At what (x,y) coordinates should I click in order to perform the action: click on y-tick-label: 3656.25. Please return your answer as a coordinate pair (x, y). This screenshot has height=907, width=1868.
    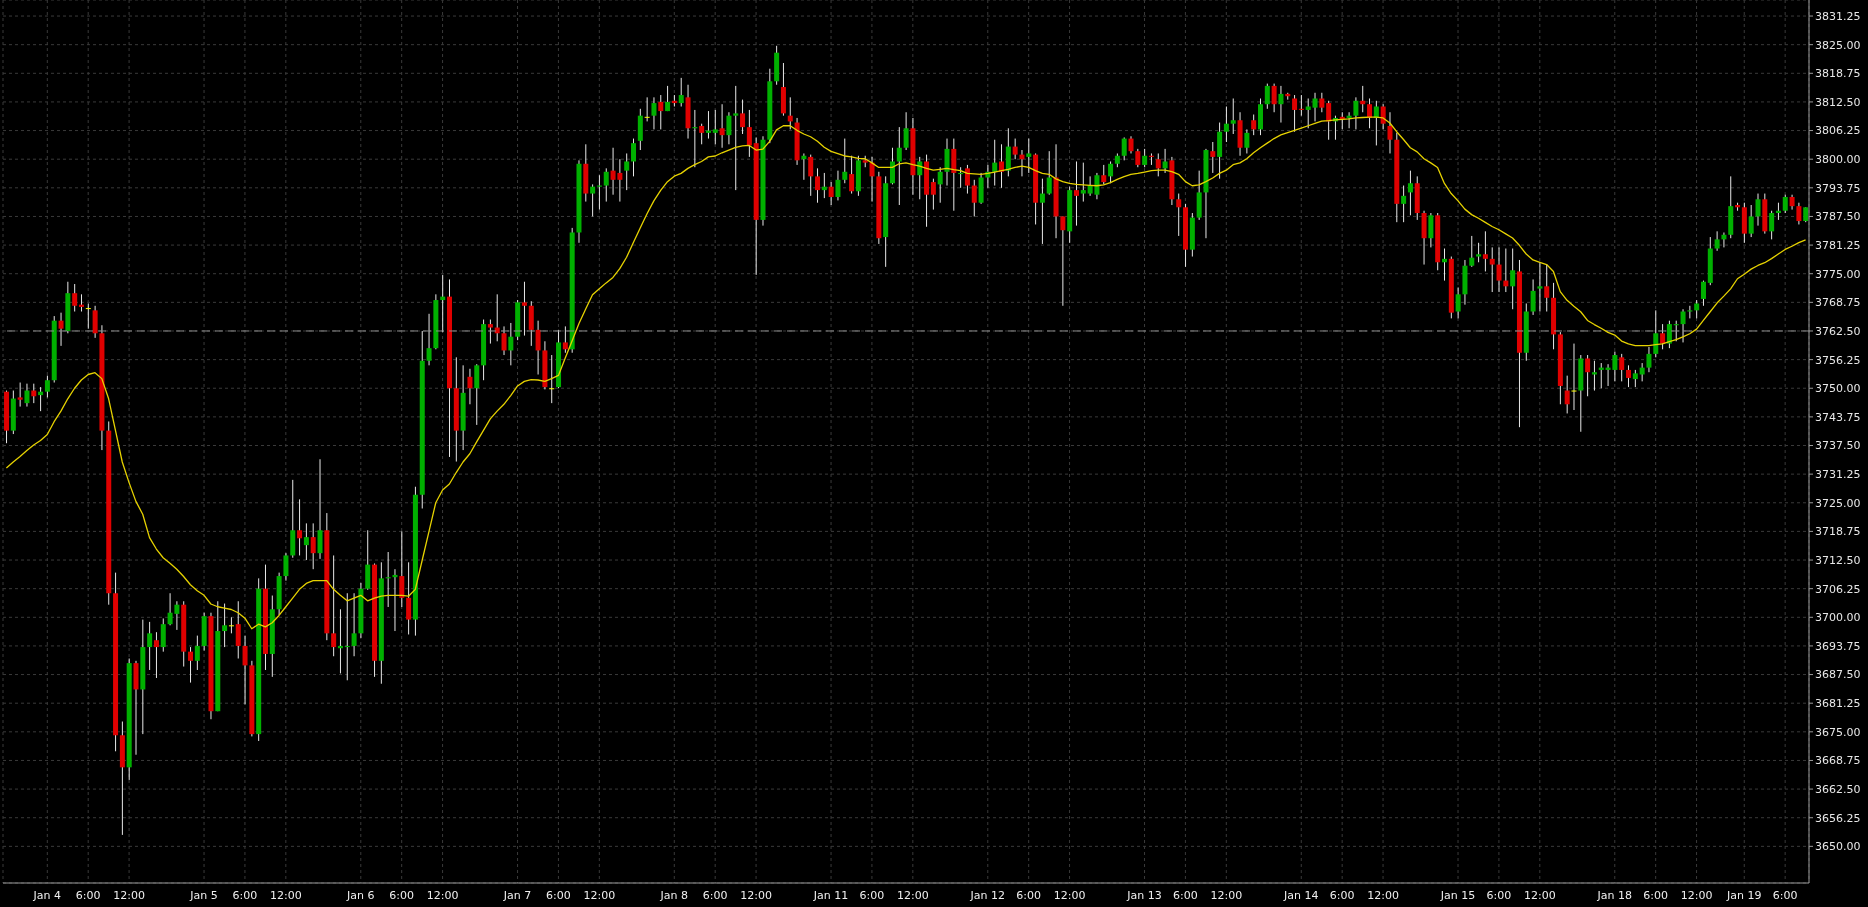
    Looking at the image, I should click on (1838, 818).